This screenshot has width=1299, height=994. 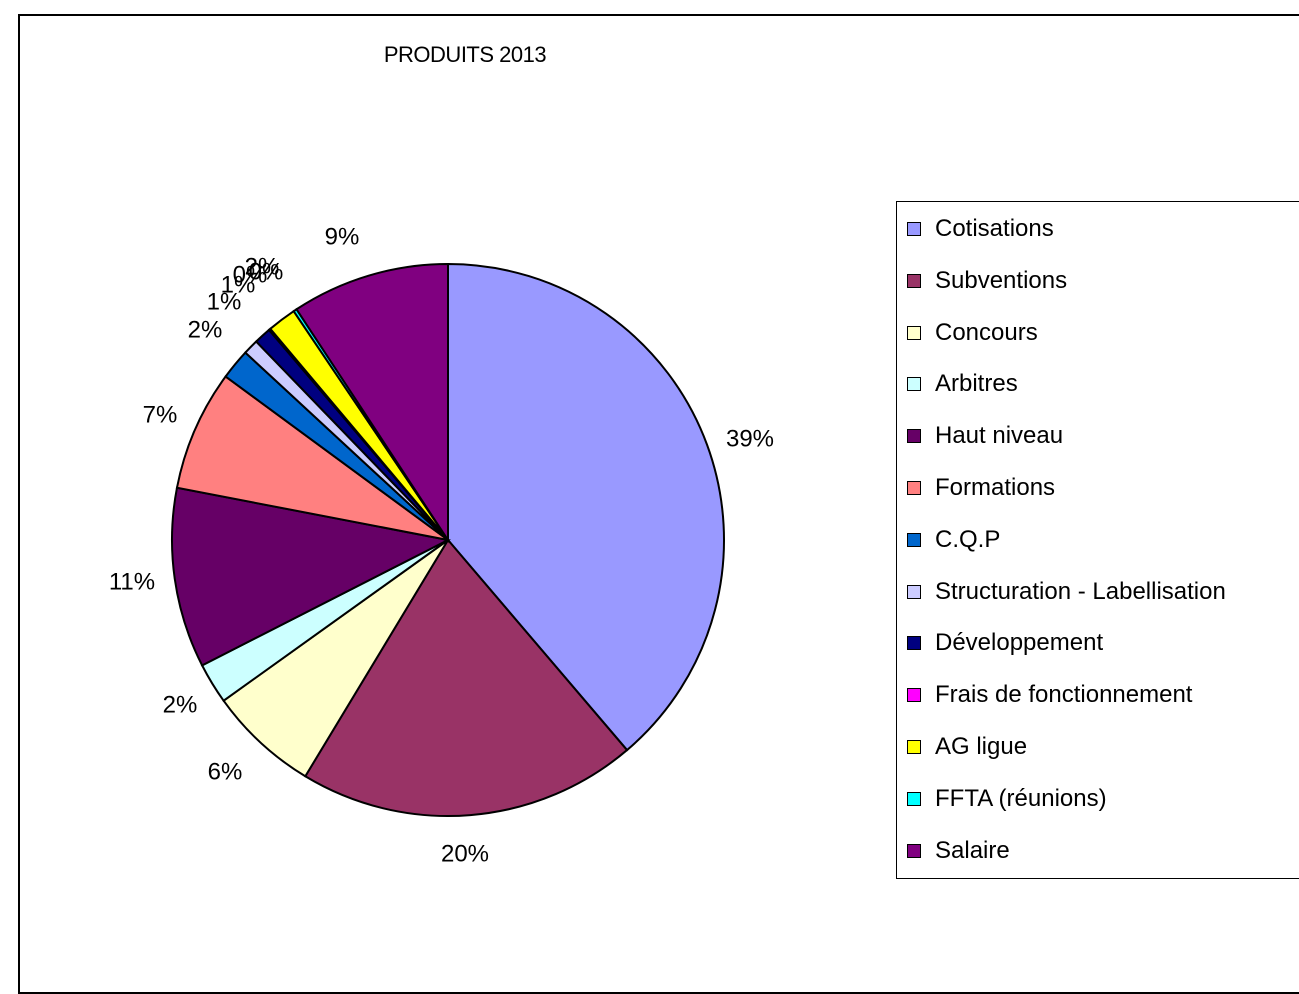 What do you see at coordinates (225, 771) in the screenshot?
I see `slice-label: 6%` at bounding box center [225, 771].